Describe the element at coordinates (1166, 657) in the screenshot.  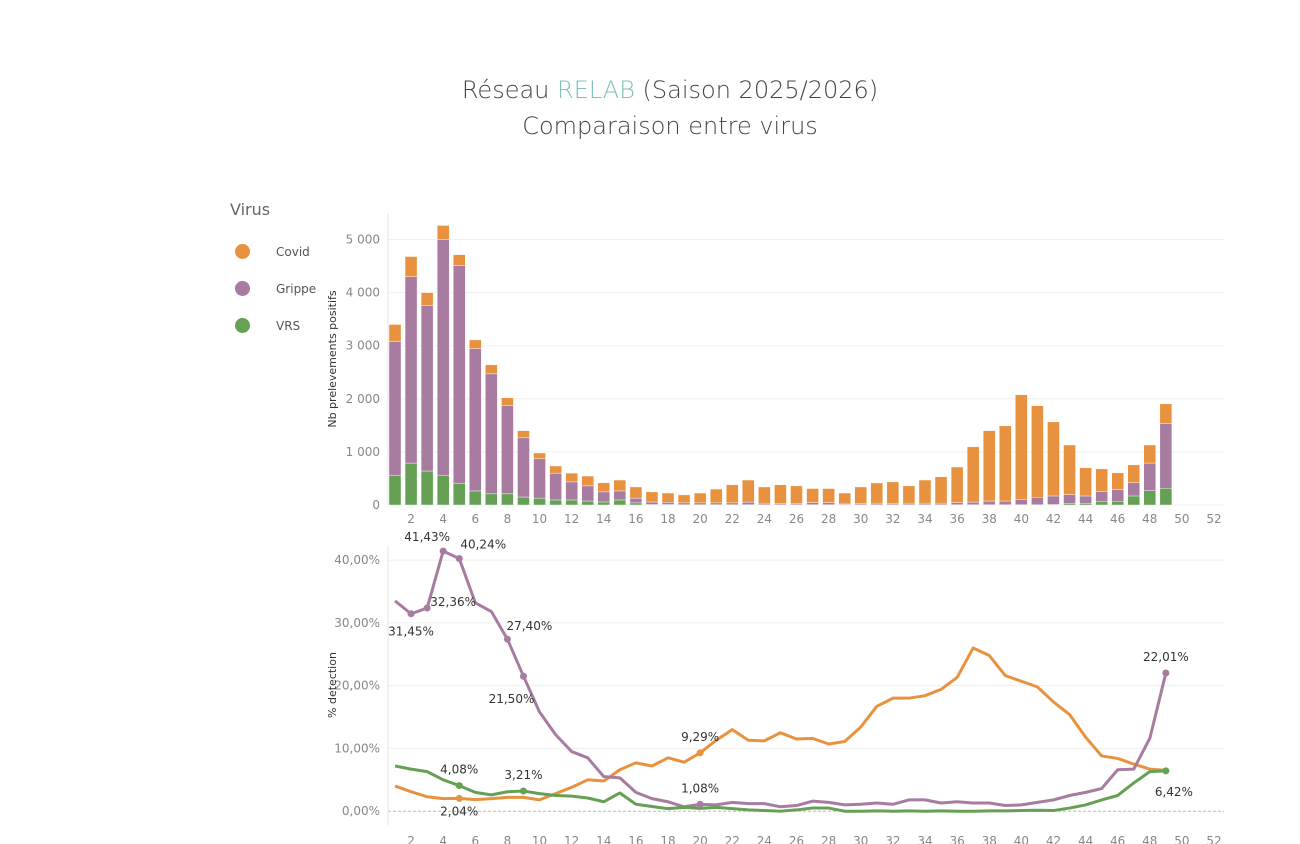
I see `data-label: 22,01%` at that location.